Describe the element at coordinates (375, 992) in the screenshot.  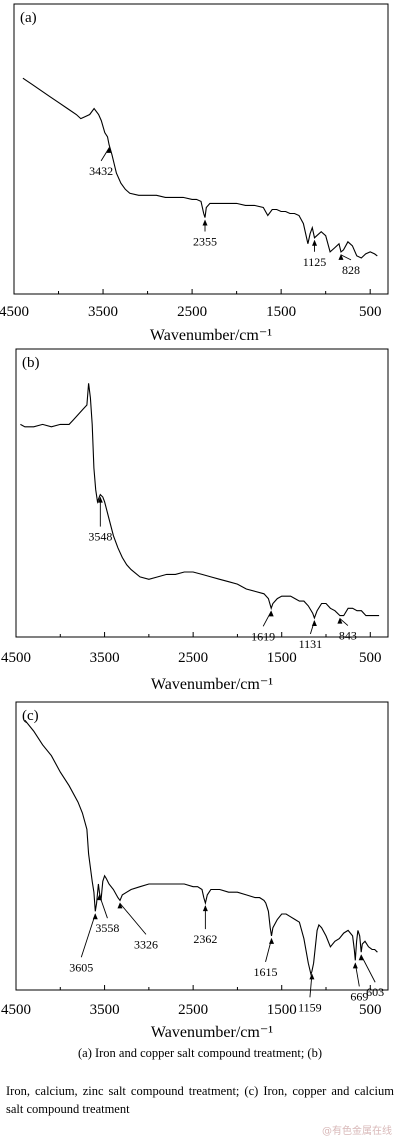
I see `peak-label: 603` at that location.